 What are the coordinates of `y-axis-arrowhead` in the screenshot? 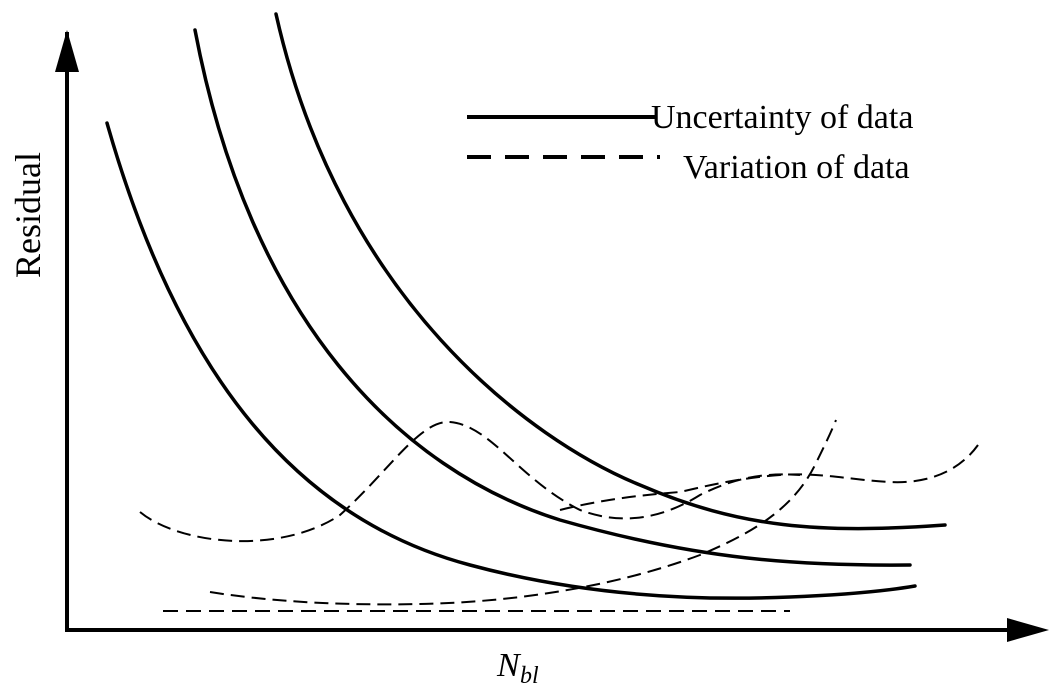 It's located at (67, 51).